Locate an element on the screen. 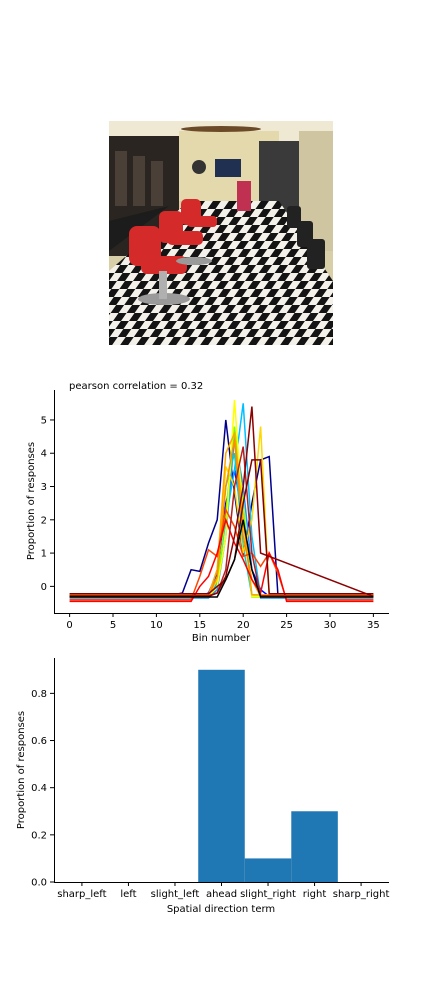  x-tick-label: right is located at coordinates (315, 894).